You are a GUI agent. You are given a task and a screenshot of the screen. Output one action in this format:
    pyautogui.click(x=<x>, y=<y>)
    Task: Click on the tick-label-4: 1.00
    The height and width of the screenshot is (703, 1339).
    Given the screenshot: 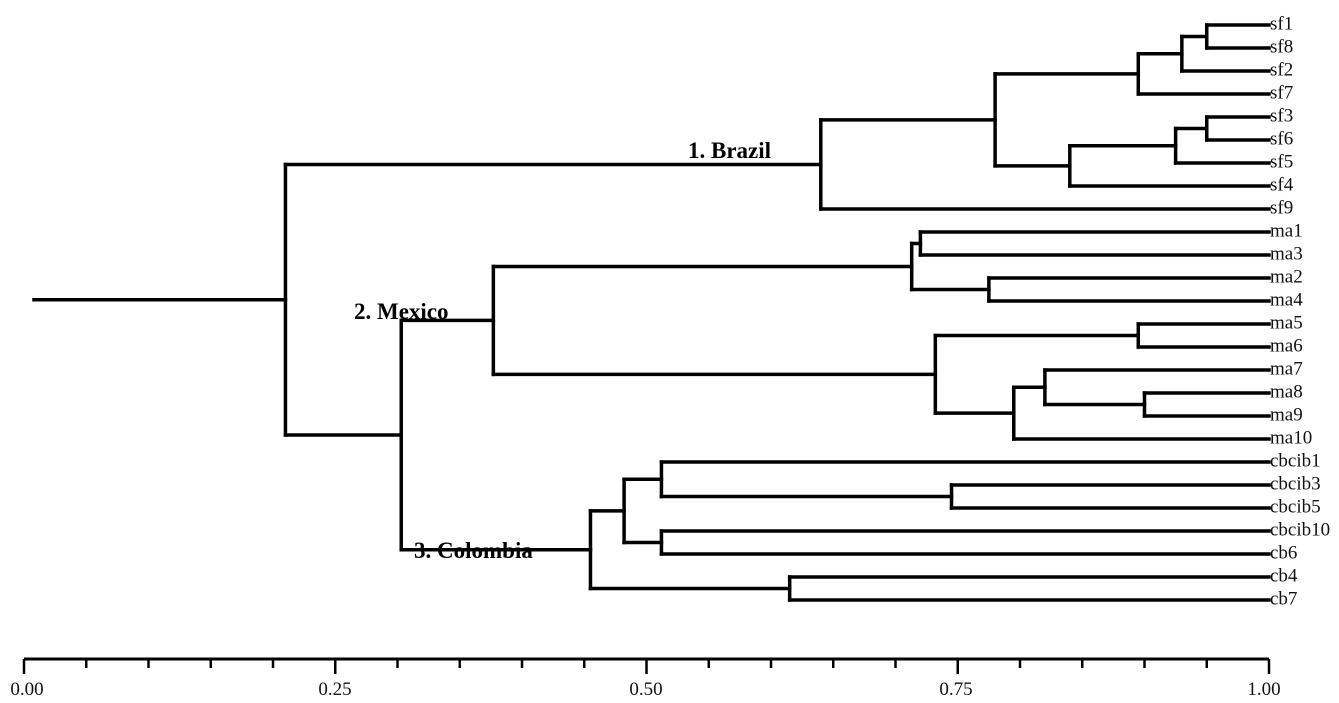 What is the action you would take?
    pyautogui.click(x=1263, y=689)
    